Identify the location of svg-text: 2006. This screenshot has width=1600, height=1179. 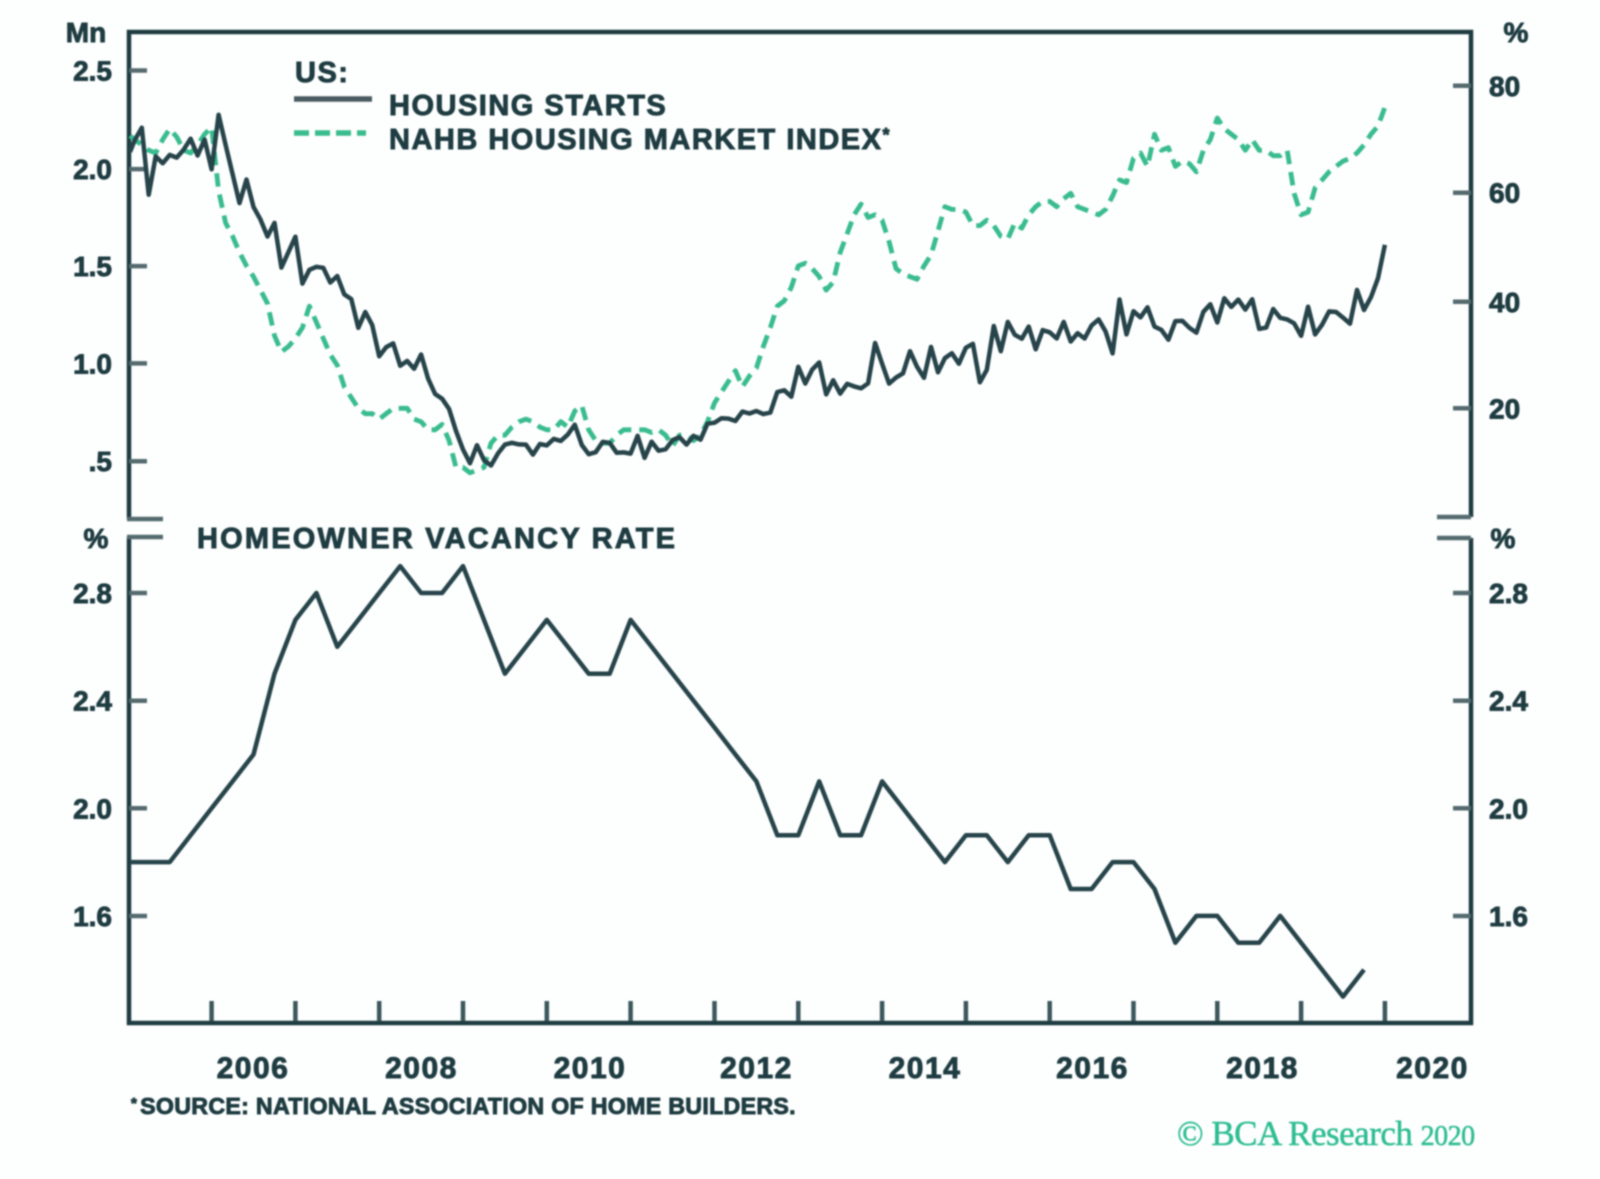
(253, 1068).